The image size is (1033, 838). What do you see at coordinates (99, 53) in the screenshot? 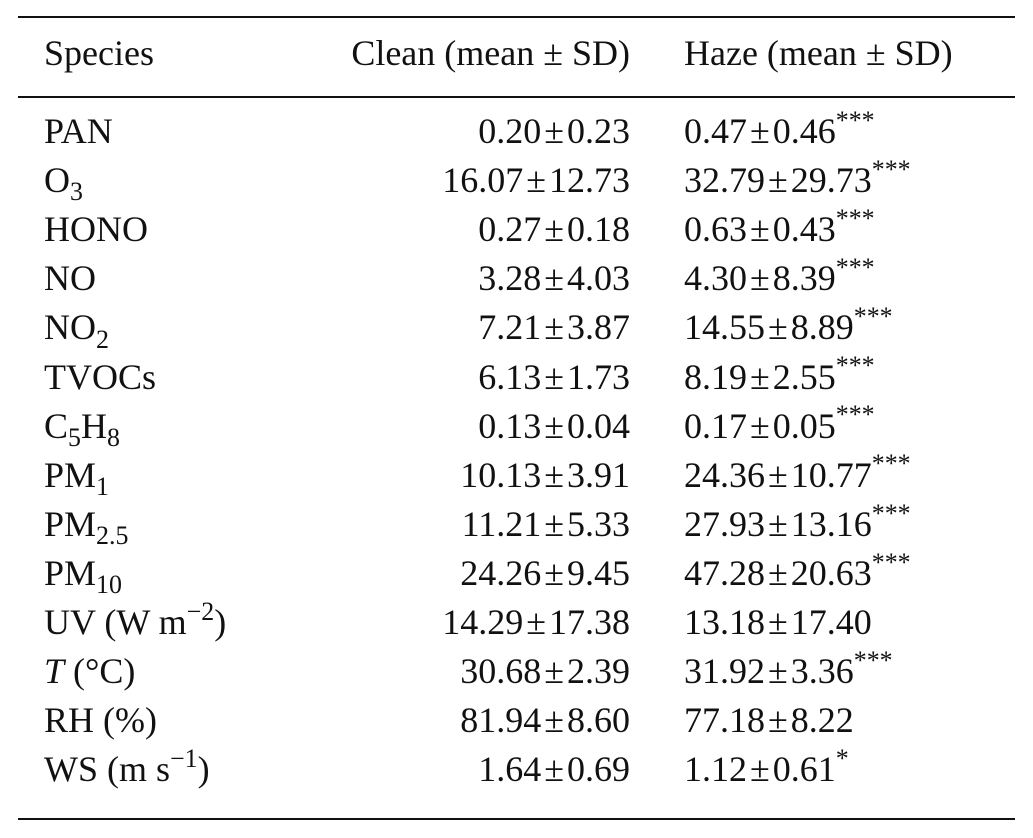
I see `header-species: Species` at bounding box center [99, 53].